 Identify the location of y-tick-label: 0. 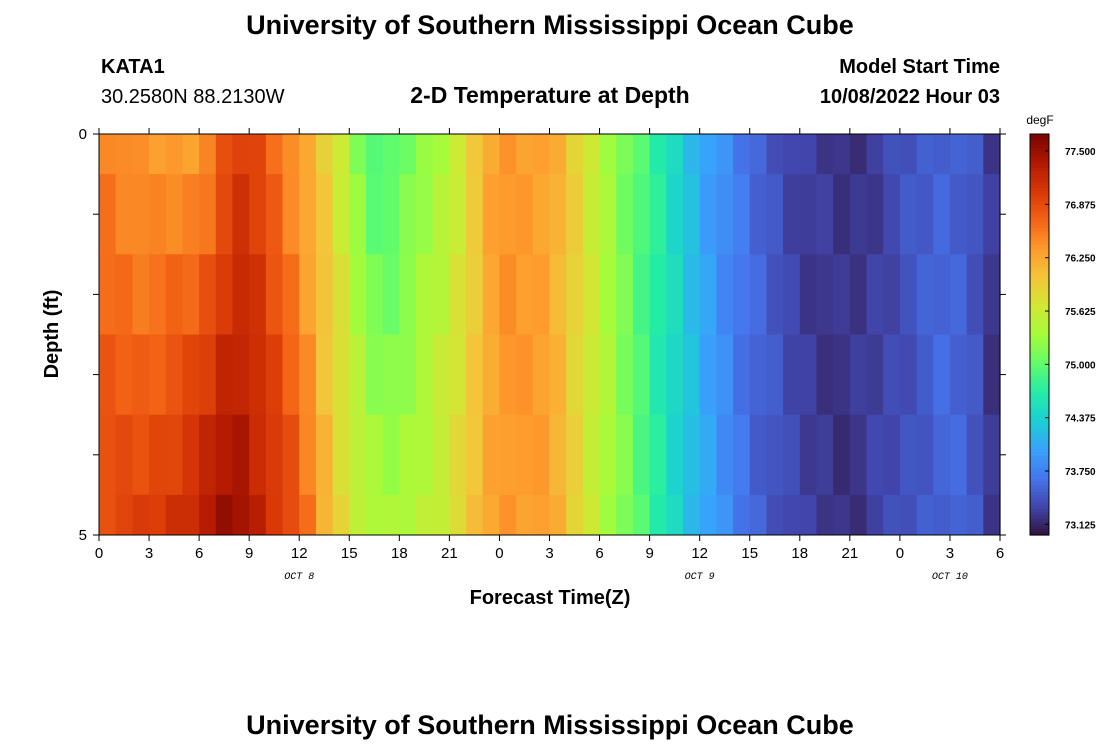
(83, 134).